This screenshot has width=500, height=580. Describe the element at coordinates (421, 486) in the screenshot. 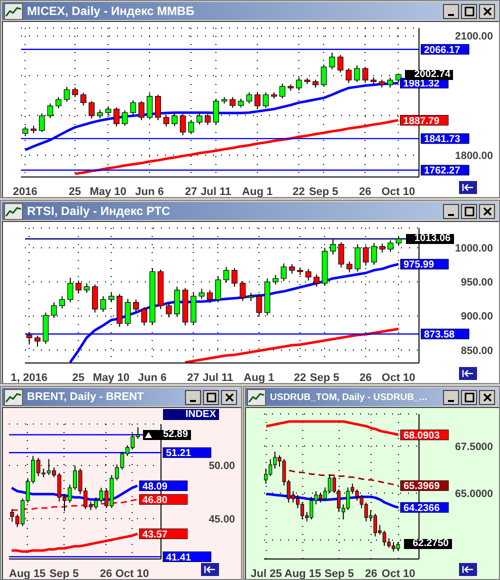

I see `data-label: 65.3969` at that location.